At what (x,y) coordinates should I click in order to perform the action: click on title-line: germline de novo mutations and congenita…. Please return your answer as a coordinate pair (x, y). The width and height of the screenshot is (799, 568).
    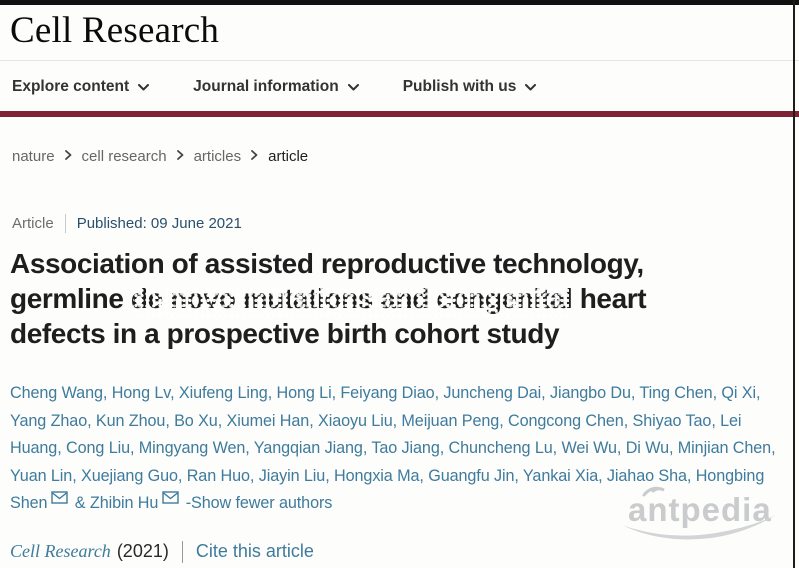
    Looking at the image, I should click on (328, 298).